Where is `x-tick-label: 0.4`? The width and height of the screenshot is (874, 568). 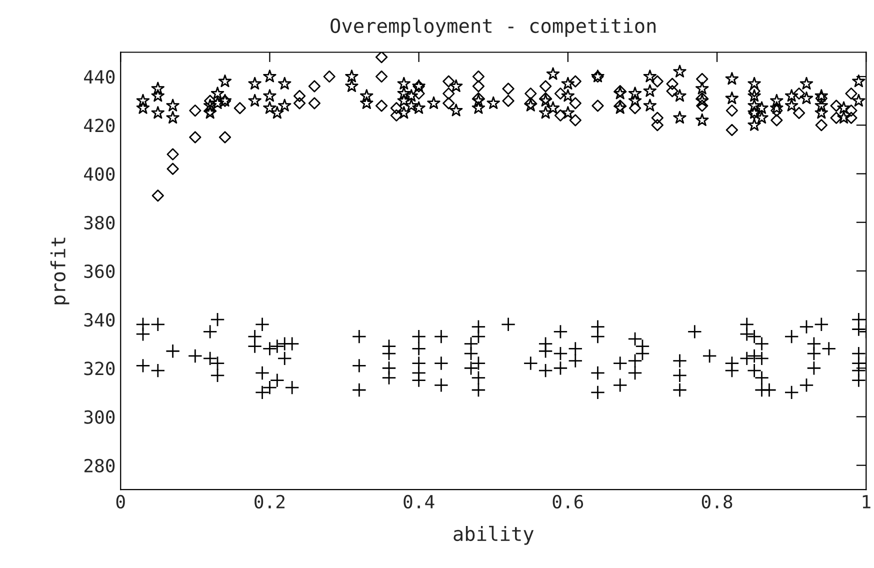
x-tick-label: 0.4 is located at coordinates (419, 501).